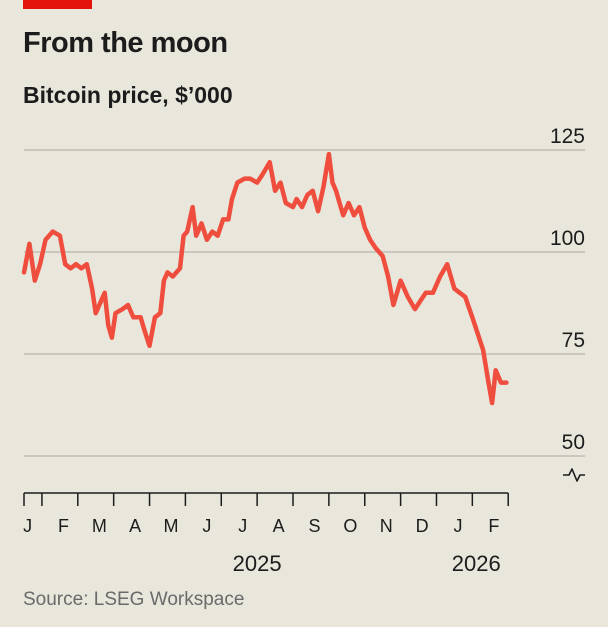  Describe the element at coordinates (257, 563) in the screenshot. I see `x-year-label-2025: 2025` at that location.